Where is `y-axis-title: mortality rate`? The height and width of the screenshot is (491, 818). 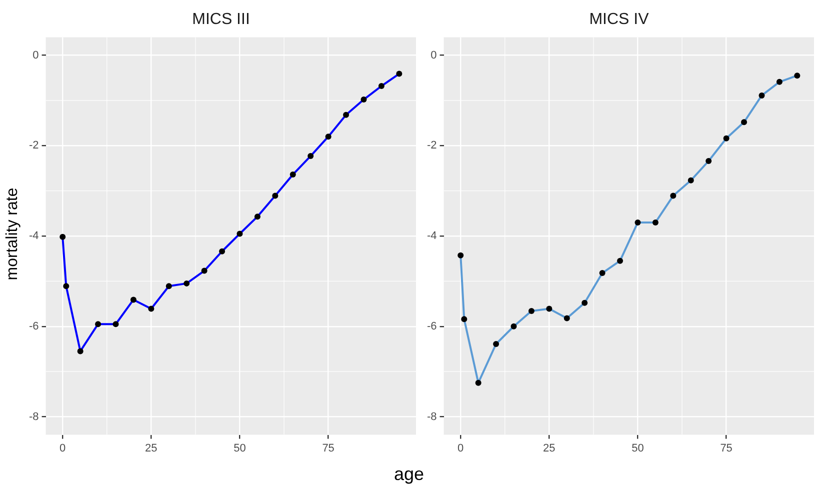 y-axis-title: mortality rate is located at coordinates (13, 234).